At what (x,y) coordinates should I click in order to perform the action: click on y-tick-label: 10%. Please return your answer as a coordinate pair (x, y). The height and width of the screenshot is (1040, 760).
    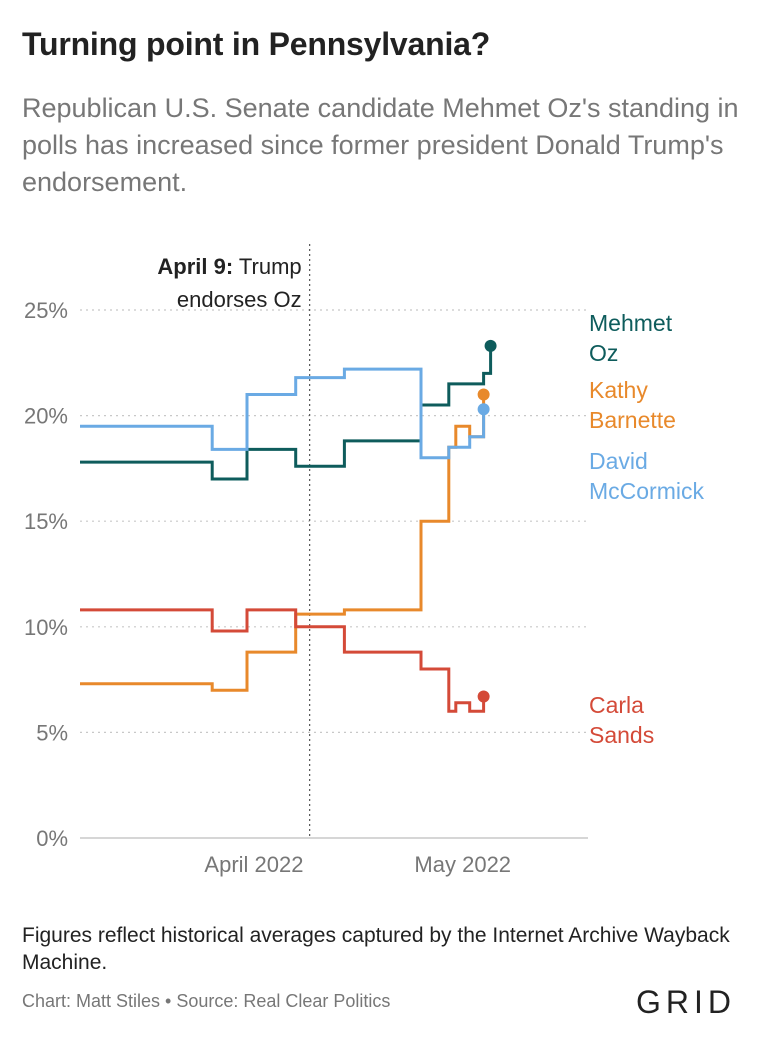
    Looking at the image, I should click on (46, 627).